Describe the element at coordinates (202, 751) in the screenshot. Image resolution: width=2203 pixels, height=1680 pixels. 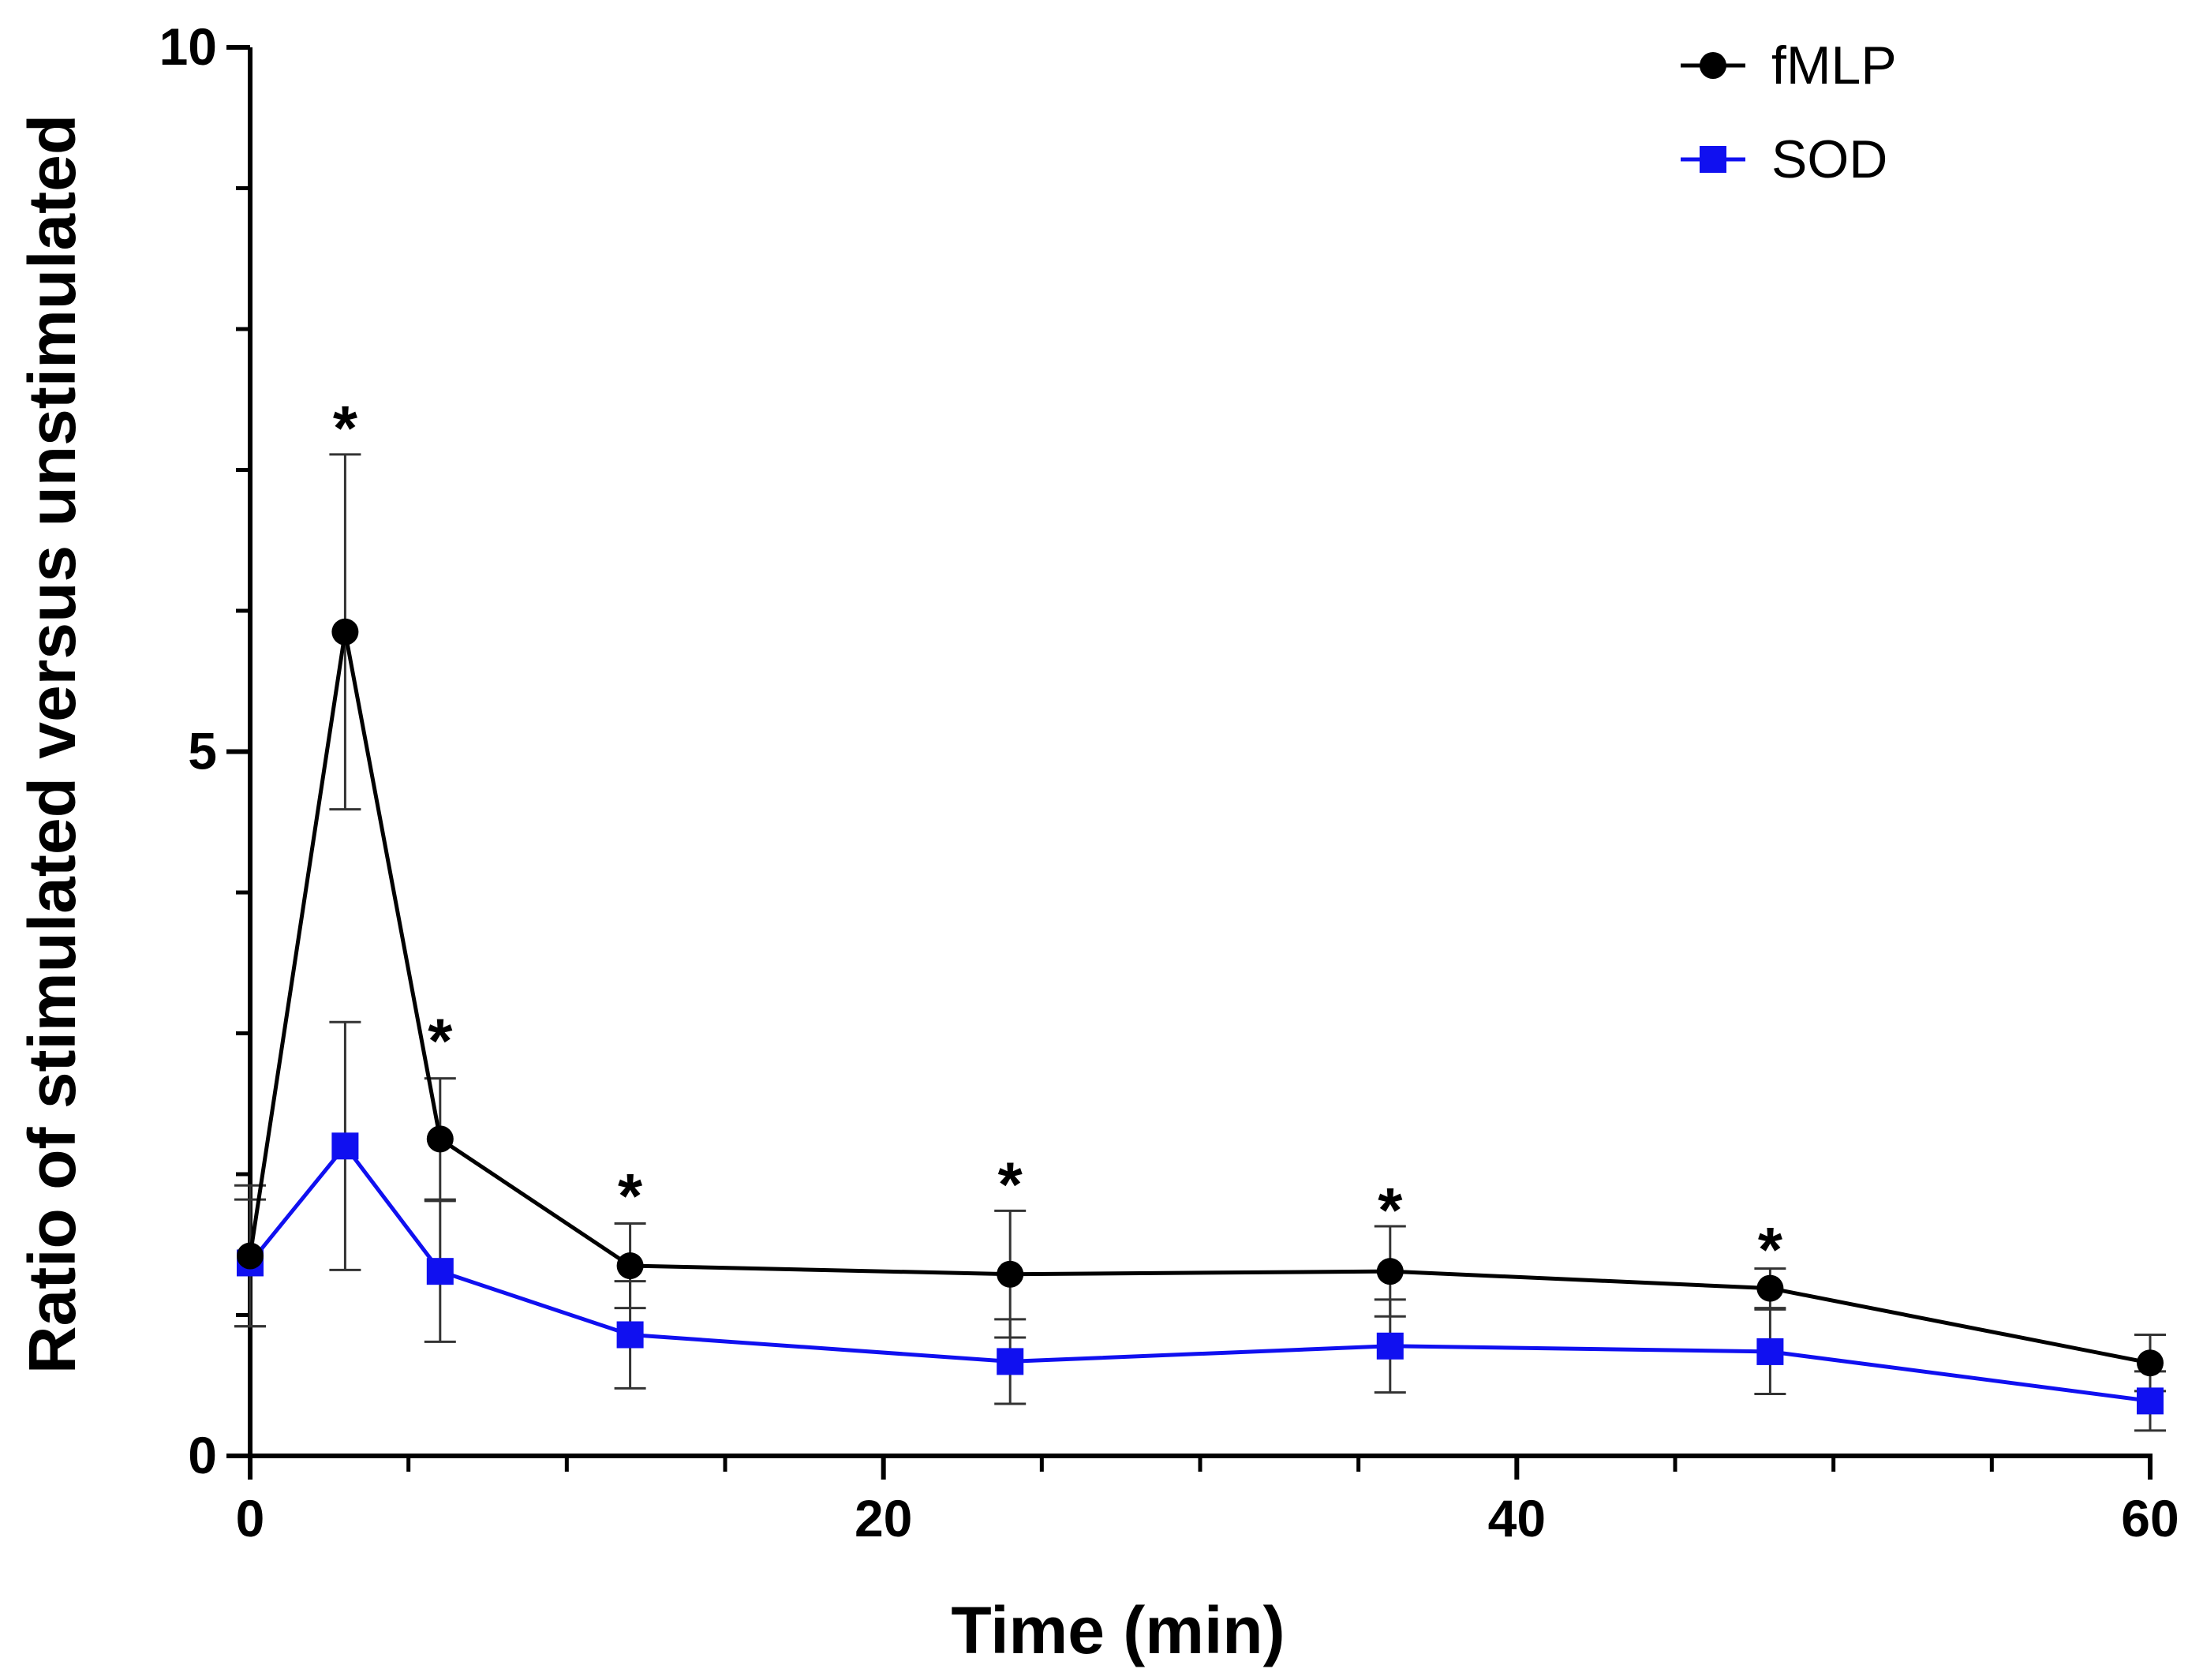
I see `y-tick-label: 5` at that location.